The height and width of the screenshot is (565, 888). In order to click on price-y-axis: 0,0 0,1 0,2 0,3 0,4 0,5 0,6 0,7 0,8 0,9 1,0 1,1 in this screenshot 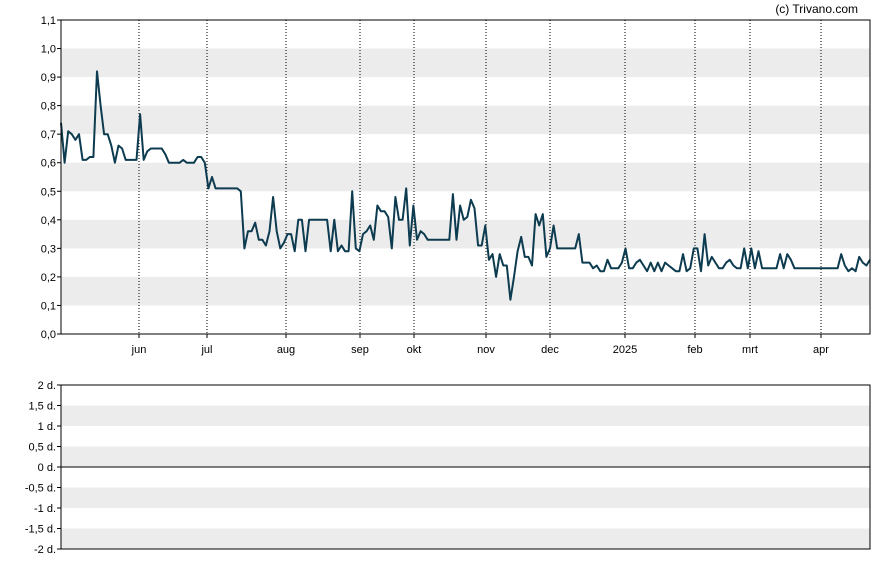, I will do `click(51, 178)`.